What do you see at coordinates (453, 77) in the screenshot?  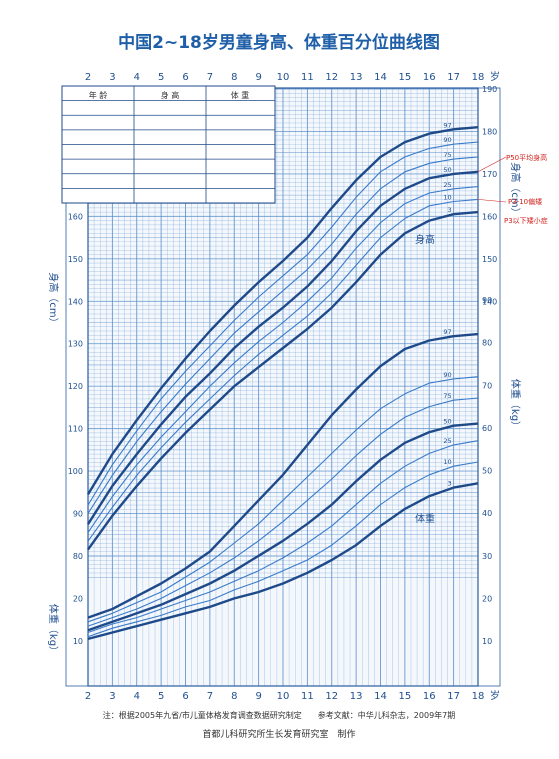 I see `x-tick-label-top: 17` at bounding box center [453, 77].